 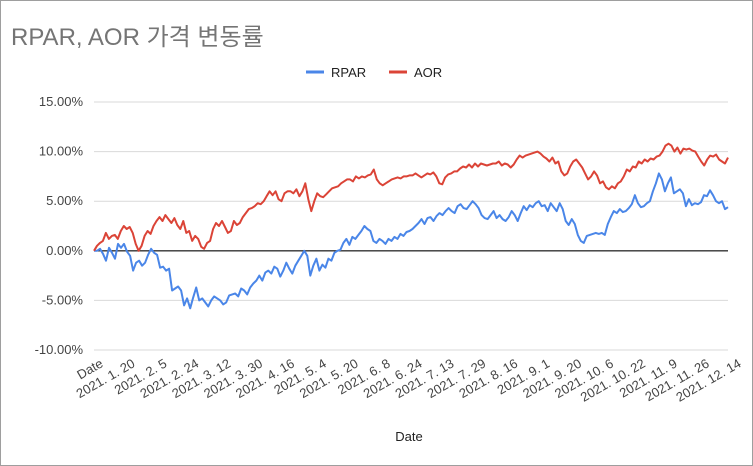 What do you see at coordinates (348, 72) in the screenshot?
I see `legend-label-rpar: RPAR` at bounding box center [348, 72].